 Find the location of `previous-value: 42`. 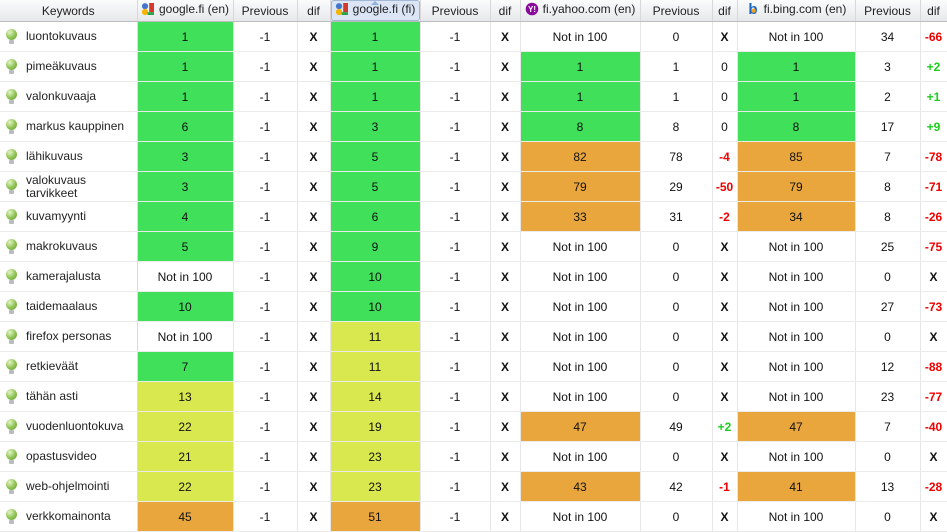

previous-value: 42 is located at coordinates (676, 486).